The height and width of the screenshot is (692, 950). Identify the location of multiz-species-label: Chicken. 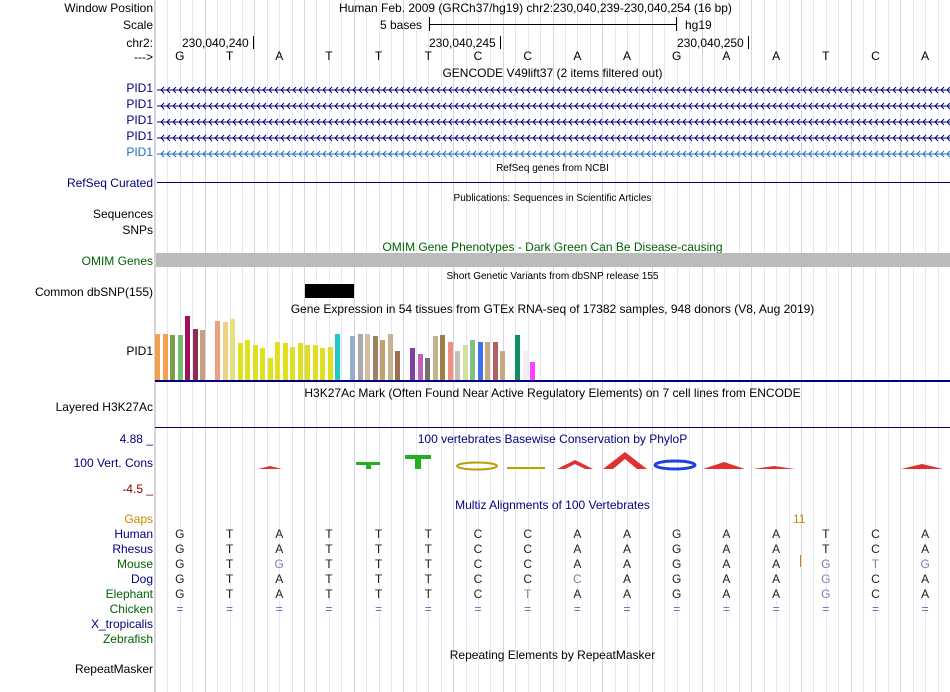
(131, 609).